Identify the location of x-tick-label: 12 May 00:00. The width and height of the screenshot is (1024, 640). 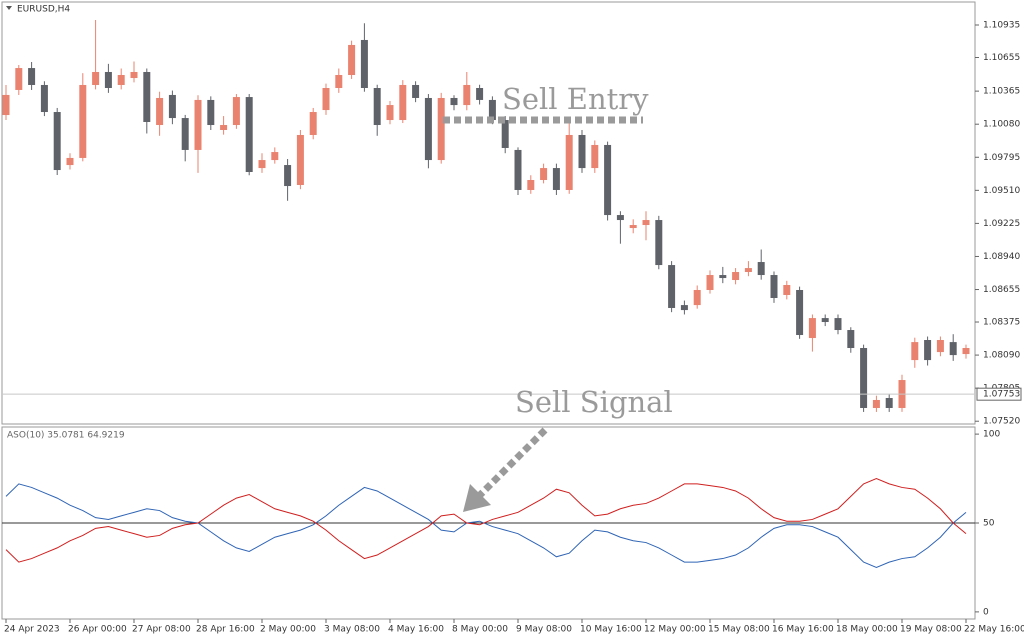
(675, 630).